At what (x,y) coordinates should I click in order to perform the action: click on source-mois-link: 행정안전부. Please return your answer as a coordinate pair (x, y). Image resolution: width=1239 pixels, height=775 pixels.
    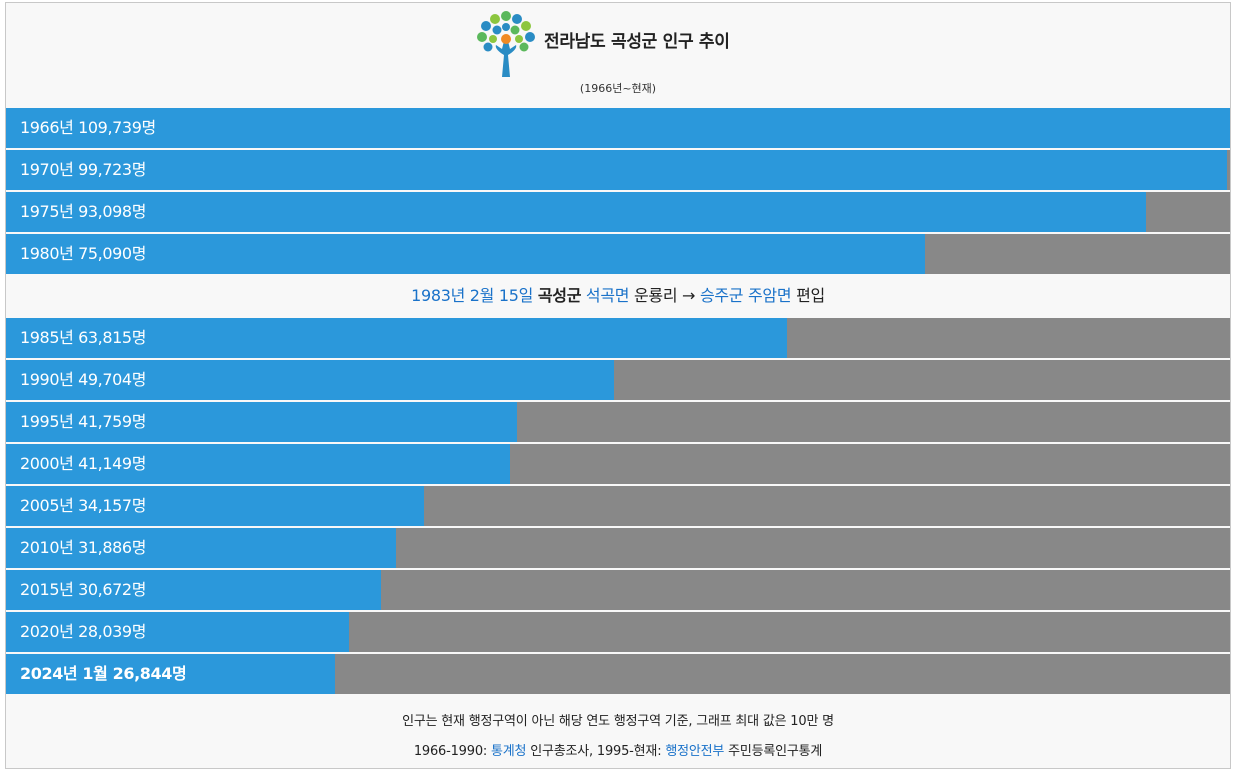
    Looking at the image, I should click on (695, 751).